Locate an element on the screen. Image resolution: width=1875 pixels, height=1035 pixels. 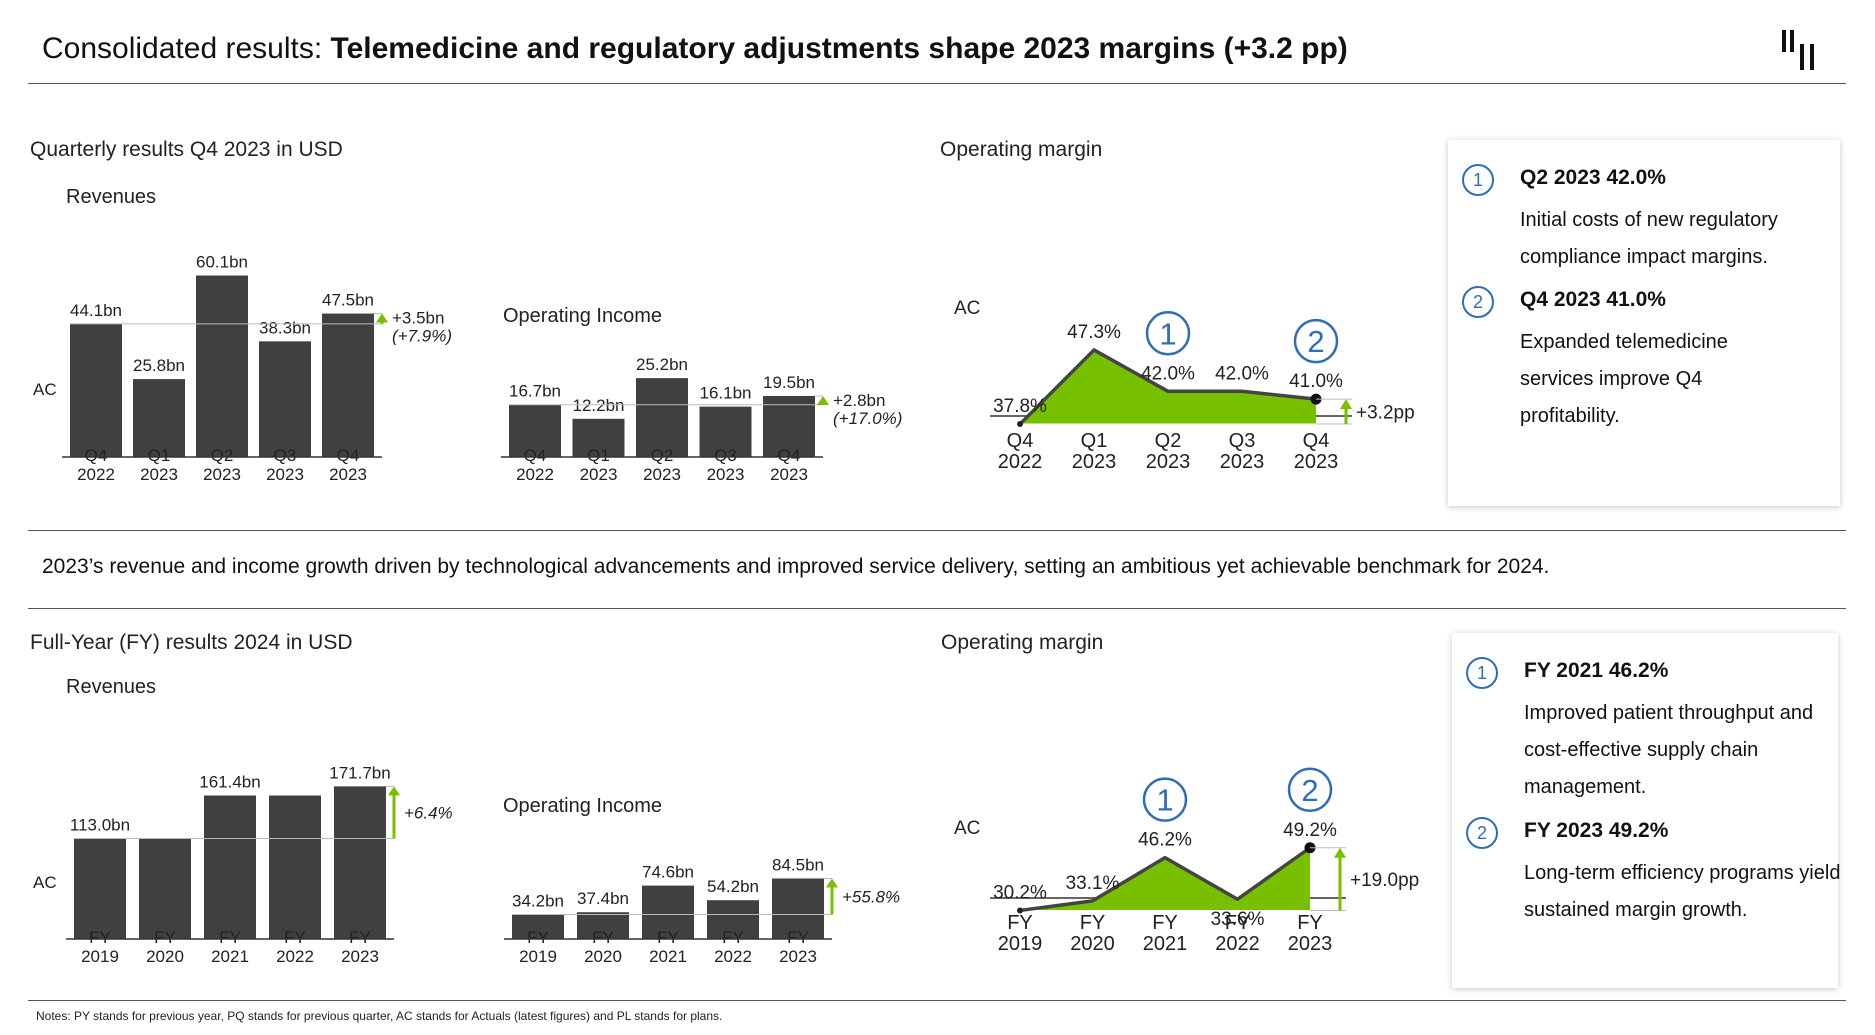
fy-section-title: Full-Year (FY) results 2024 in USD is located at coordinates (191, 642).